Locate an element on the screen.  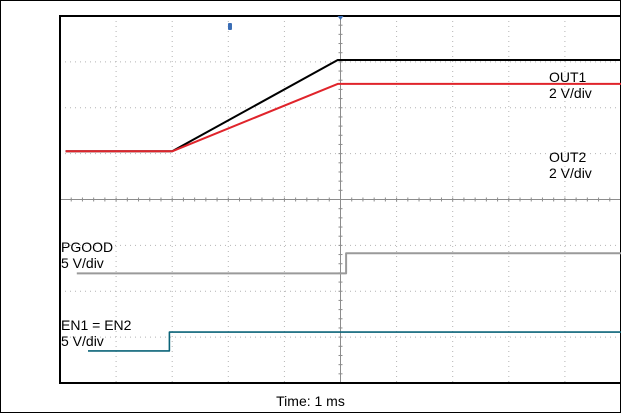
pgood-scale: 5 V/div is located at coordinates (82, 263).